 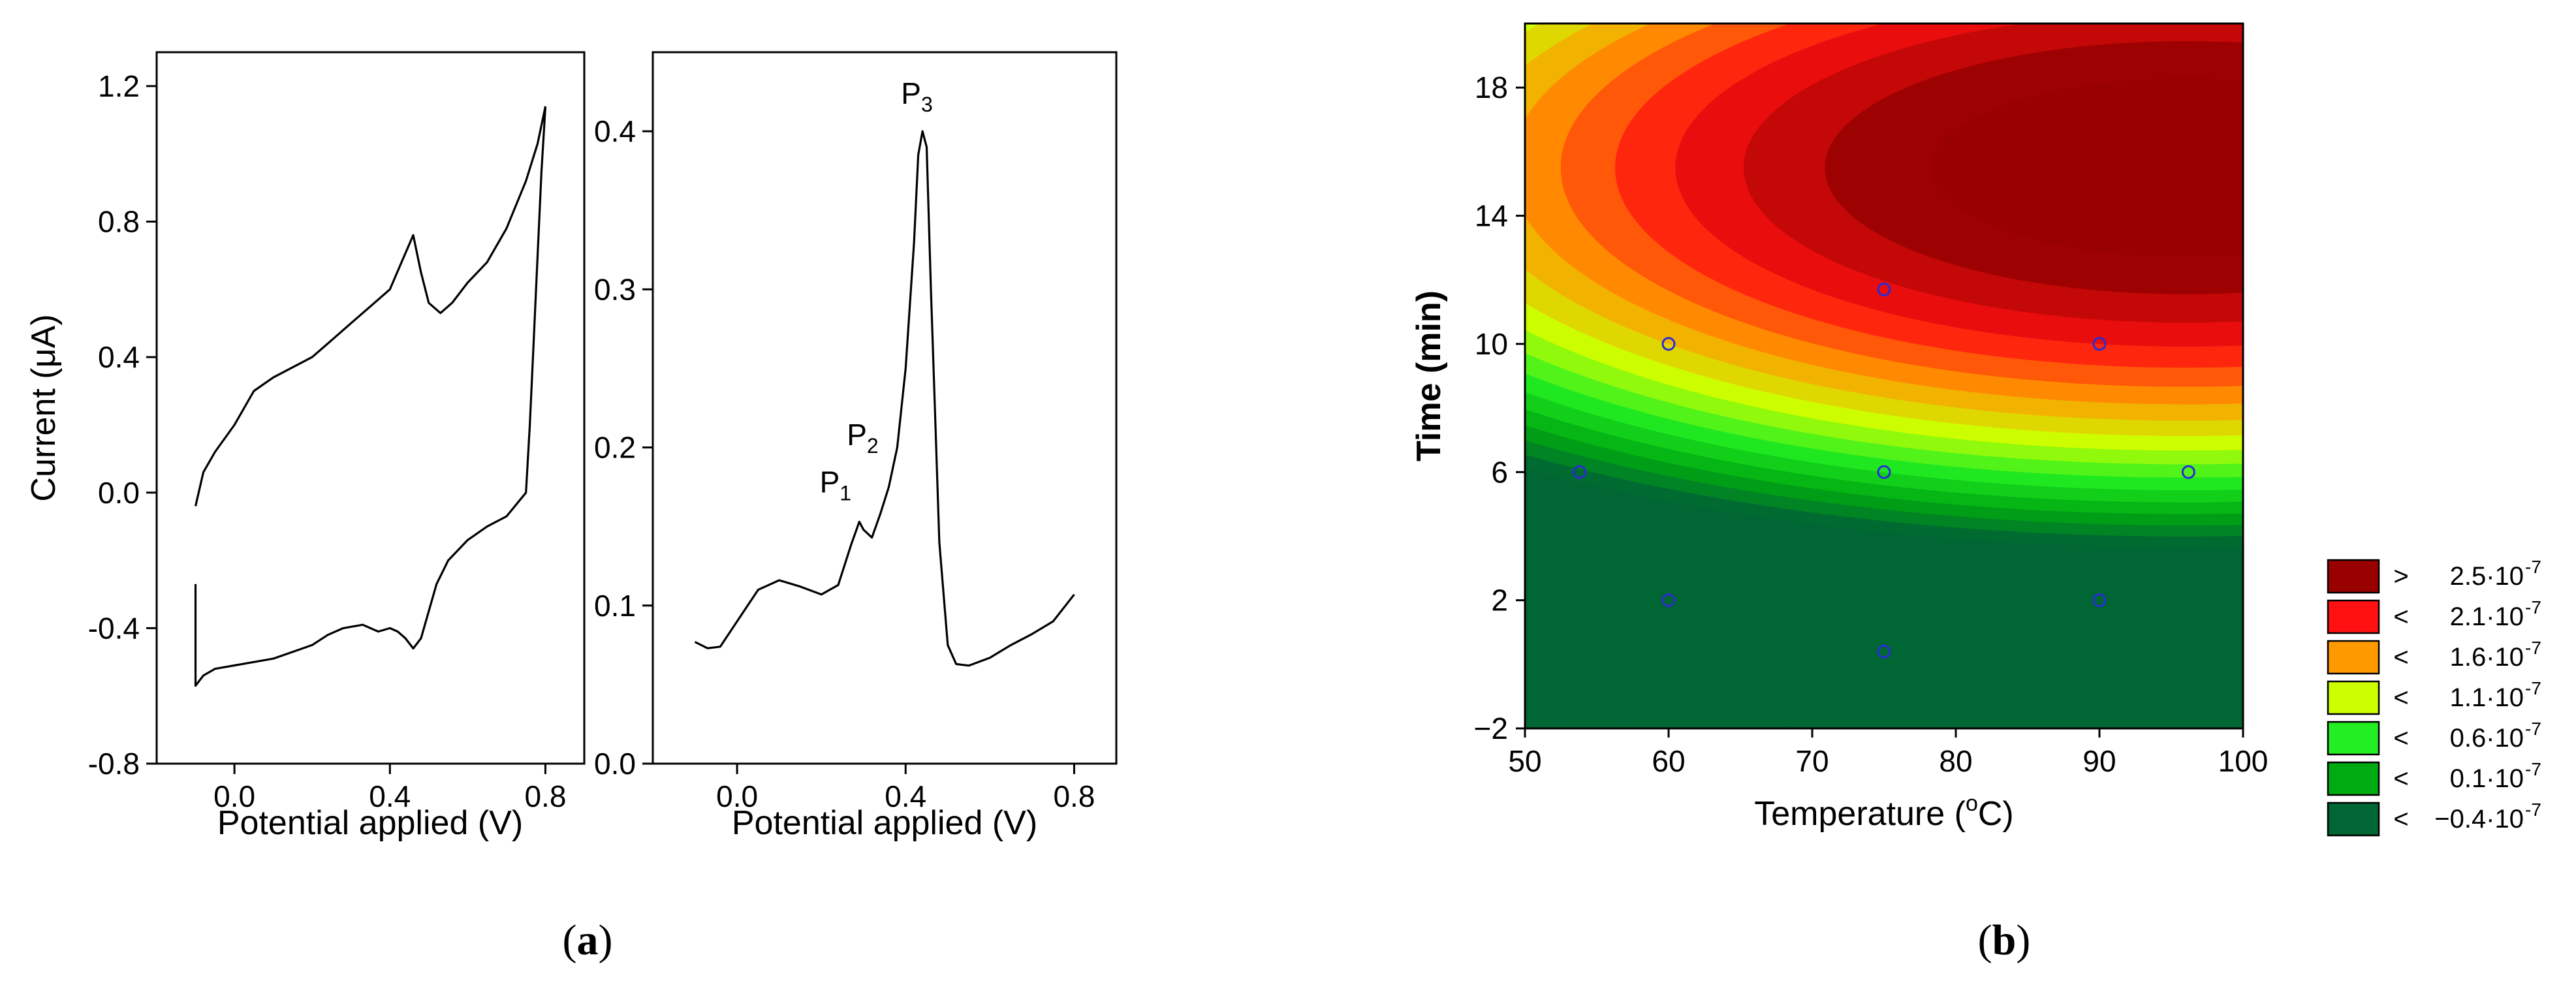 What do you see at coordinates (862, 438) in the screenshot?
I see `dpv-peak-label: P2` at bounding box center [862, 438].